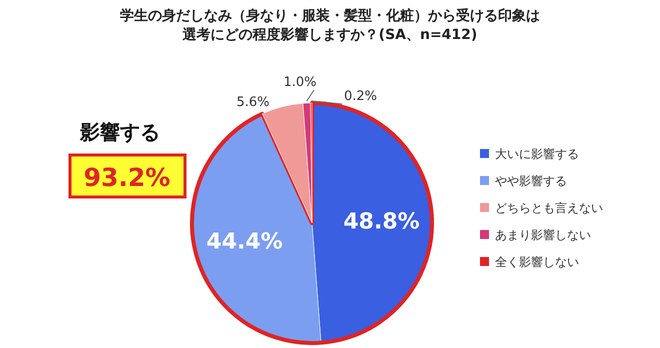 The image size is (660, 348). I want to click on legend-label: あまり影響しない, so click(543, 235).